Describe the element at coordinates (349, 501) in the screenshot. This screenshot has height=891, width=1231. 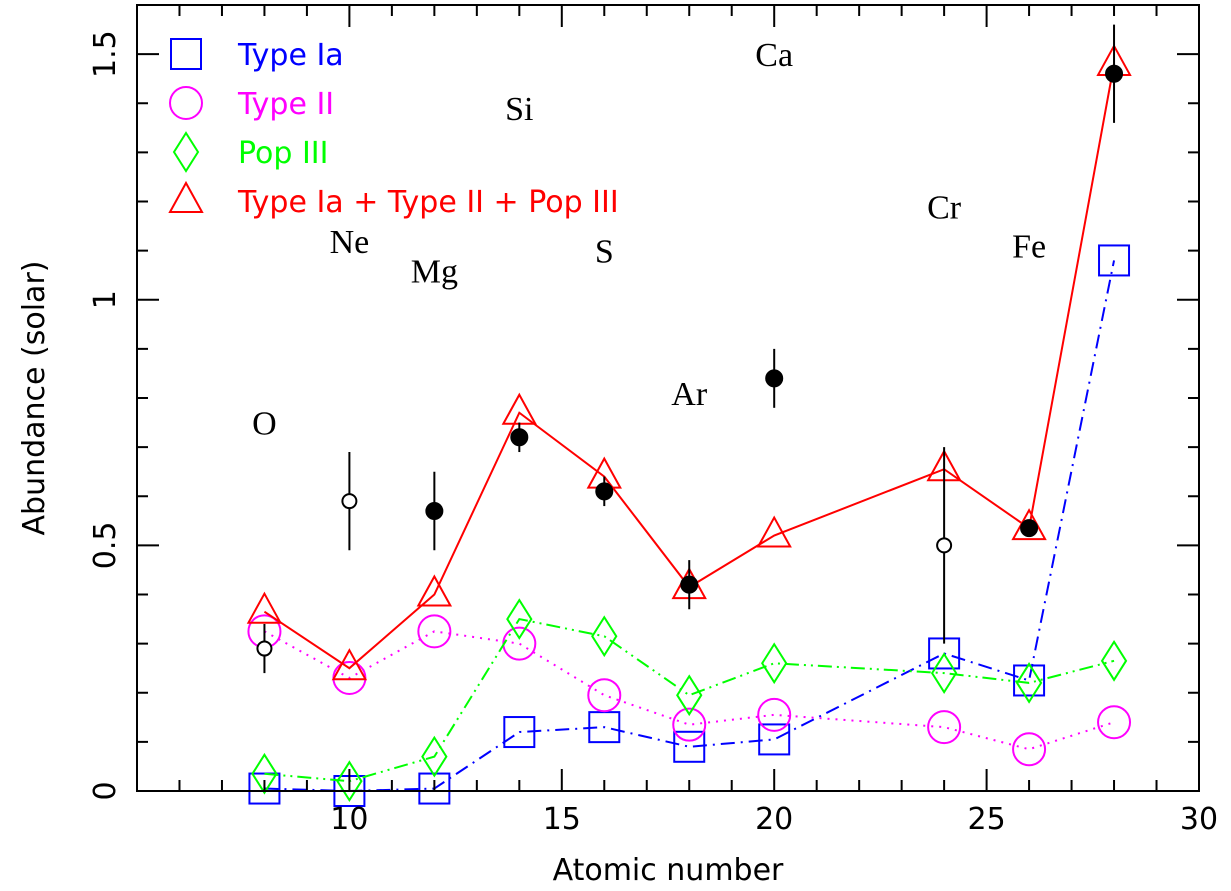
I see `observed-point-ne` at that location.